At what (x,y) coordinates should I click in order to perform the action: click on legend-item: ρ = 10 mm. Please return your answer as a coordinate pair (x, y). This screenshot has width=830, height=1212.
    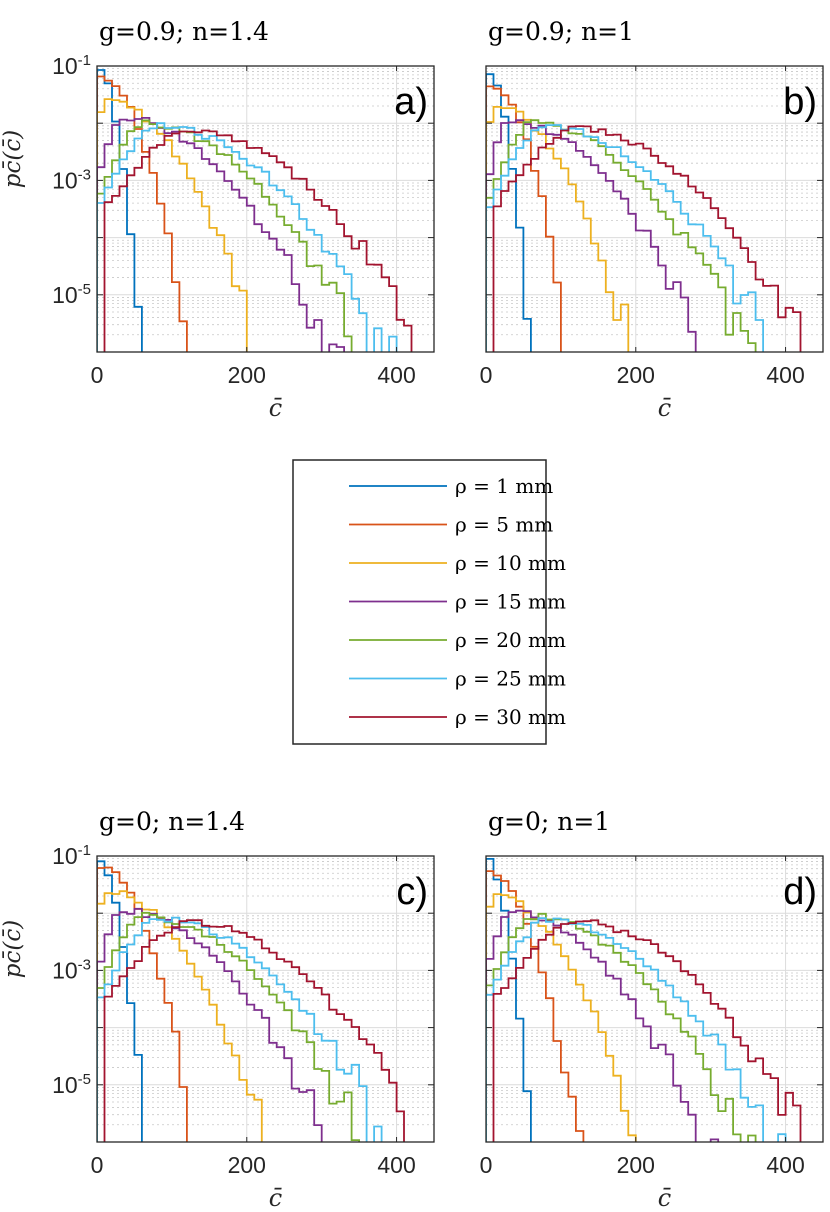
    Looking at the image, I should click on (457, 563).